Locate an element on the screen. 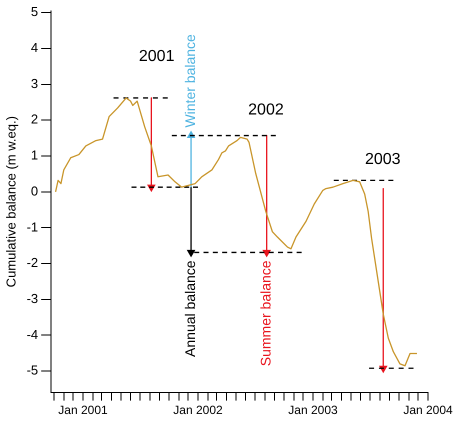 This screenshot has width=456, height=421. x-tick-label: Jan 2003 is located at coordinates (313, 410).